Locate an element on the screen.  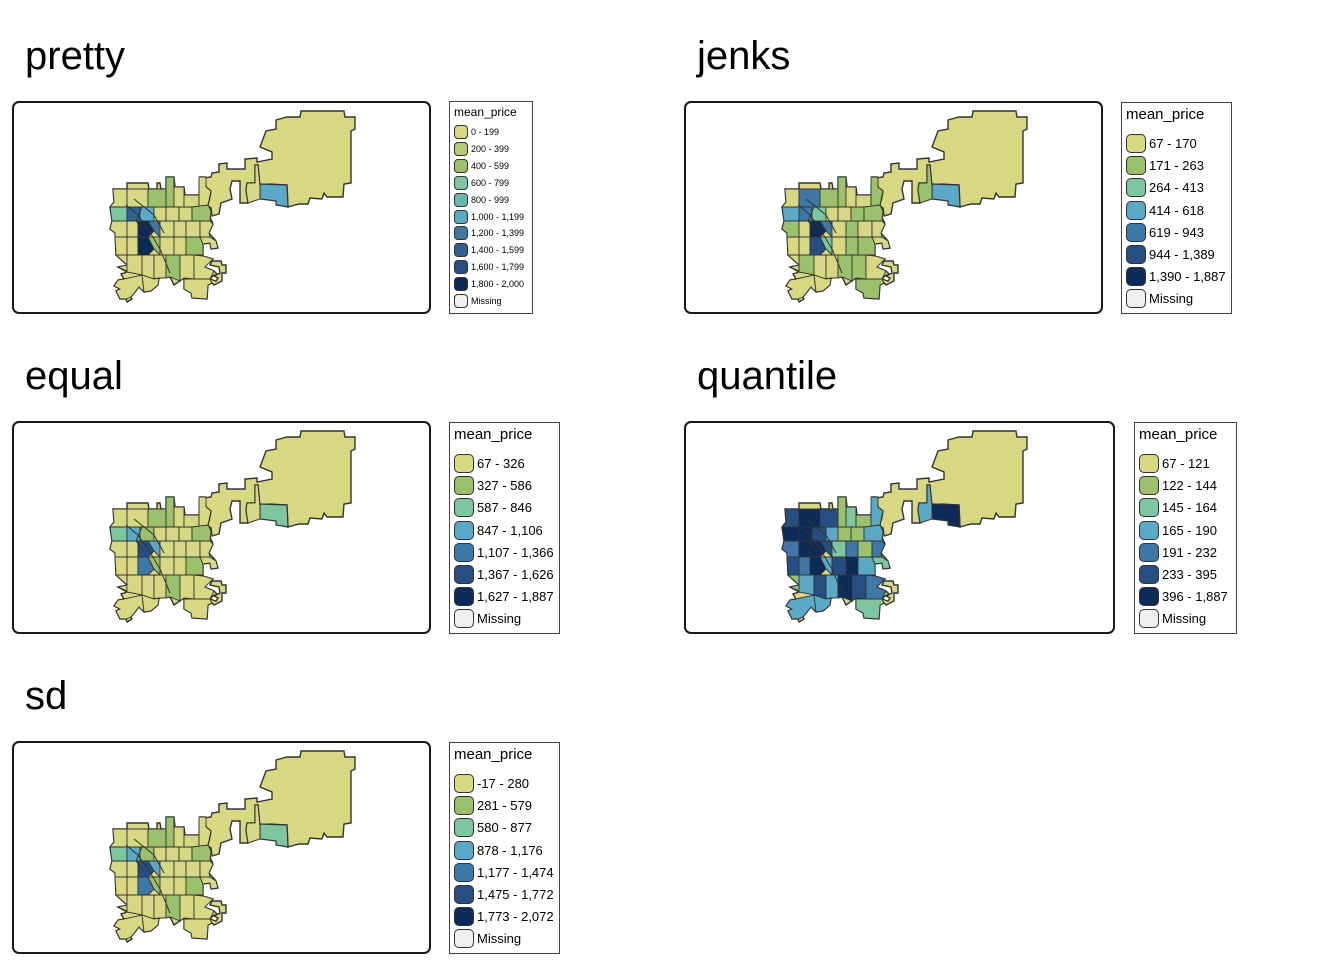
map-equal is located at coordinates (221, 527).